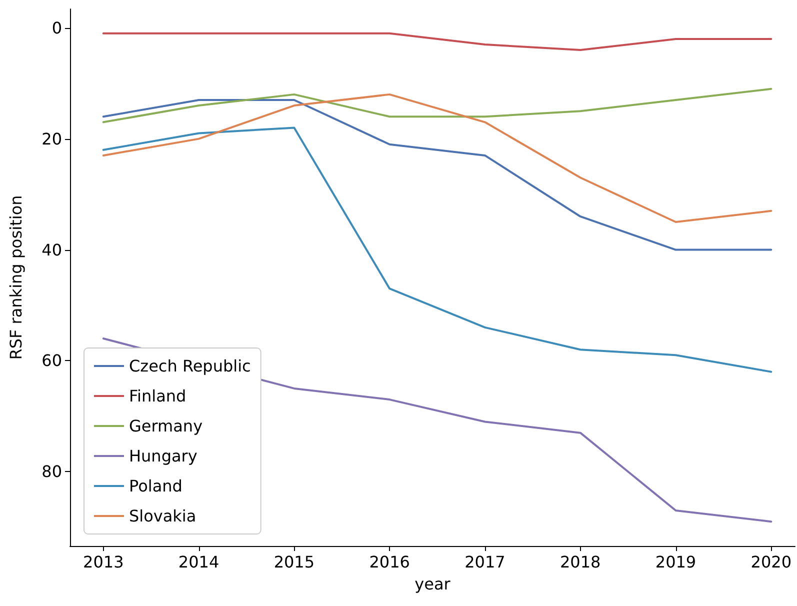  Describe the element at coordinates (771, 562) in the screenshot. I see `x-tick-label: 2020` at that location.